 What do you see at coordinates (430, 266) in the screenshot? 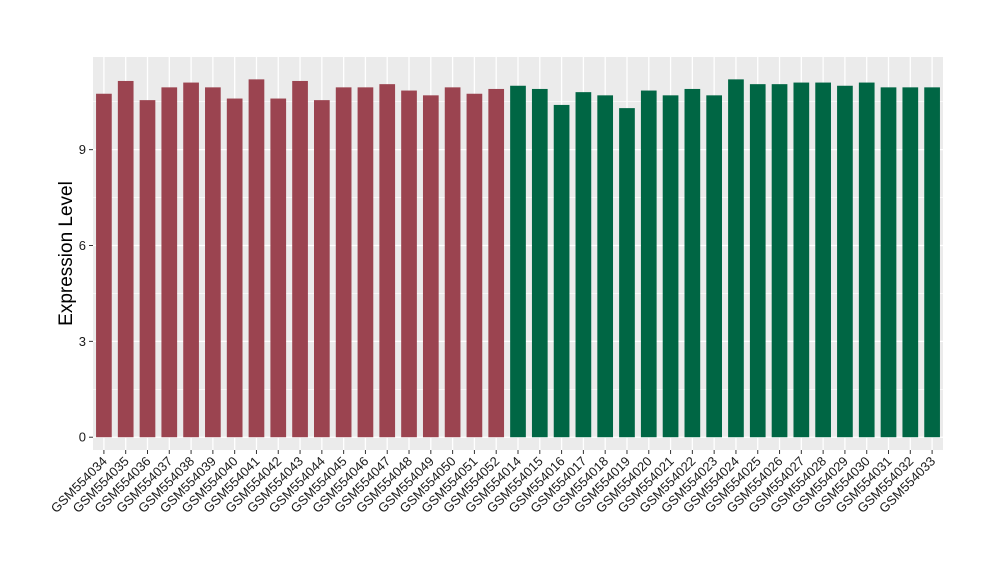
I see `bar-GSM554049` at bounding box center [430, 266].